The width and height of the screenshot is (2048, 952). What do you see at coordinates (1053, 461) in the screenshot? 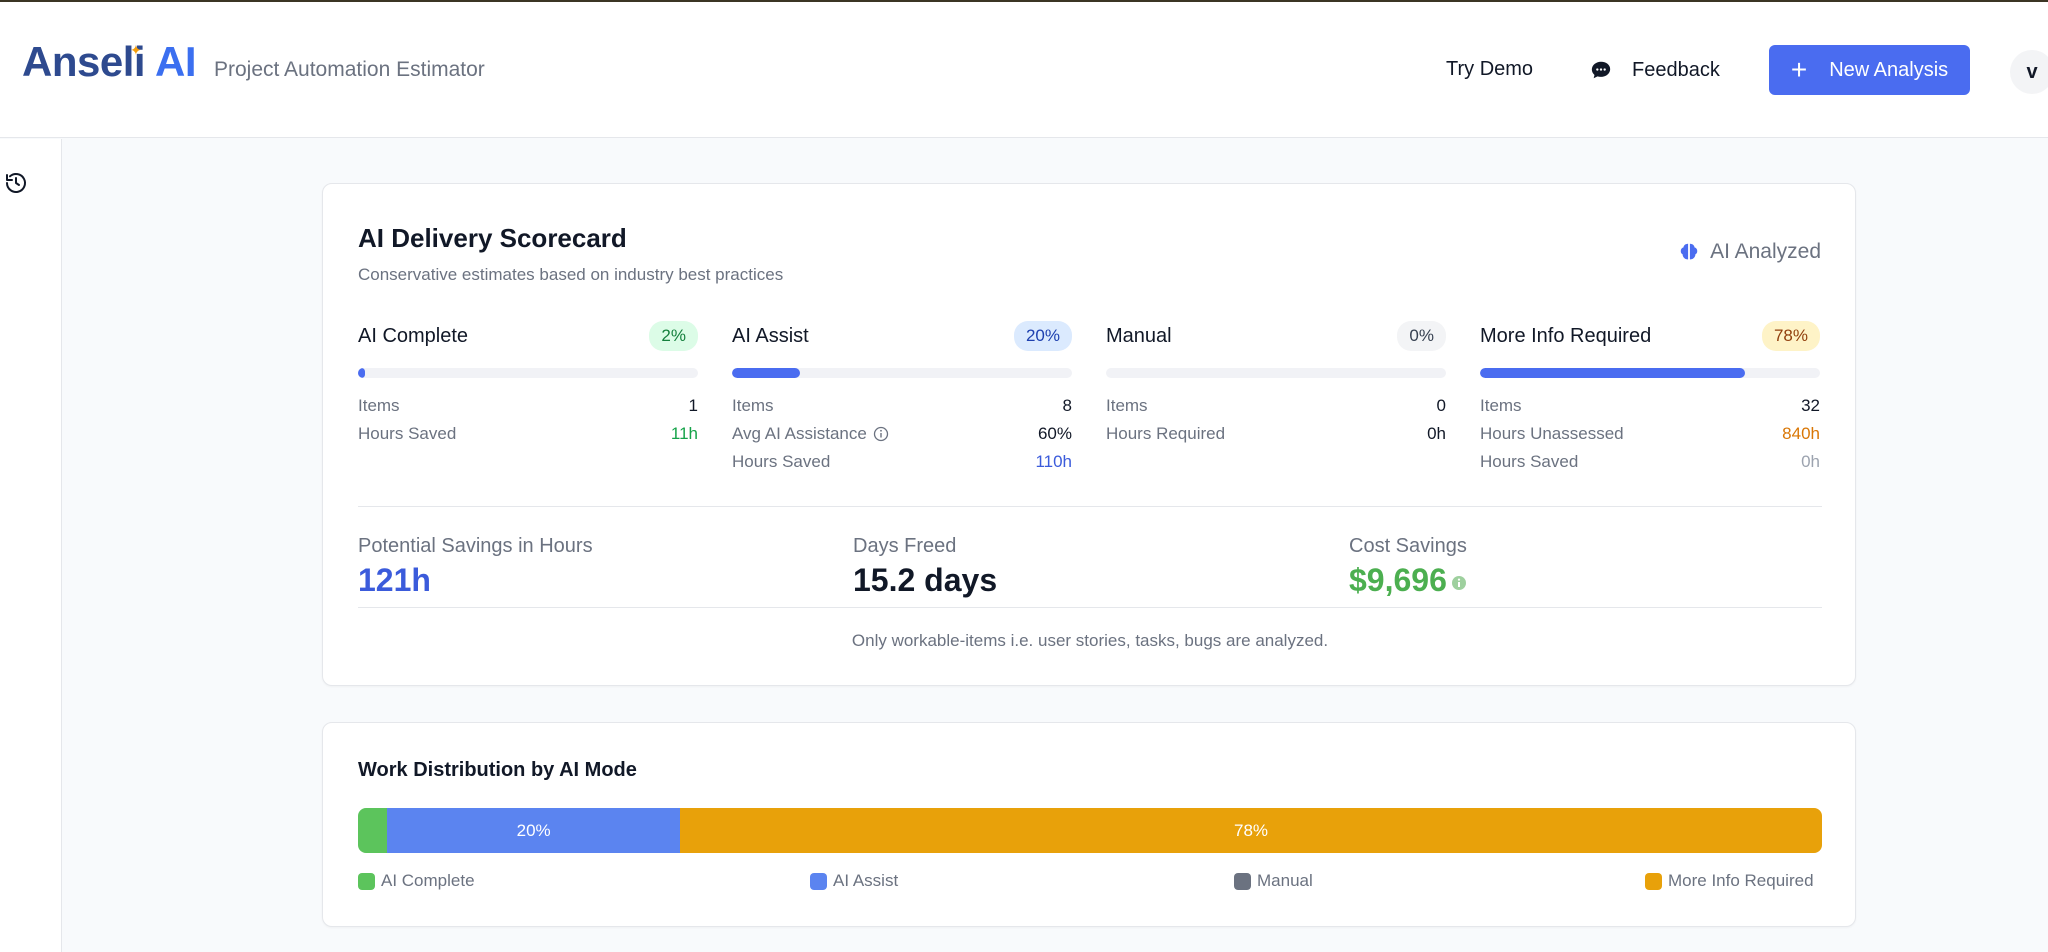
I see `stat-value: 110h` at bounding box center [1053, 461].